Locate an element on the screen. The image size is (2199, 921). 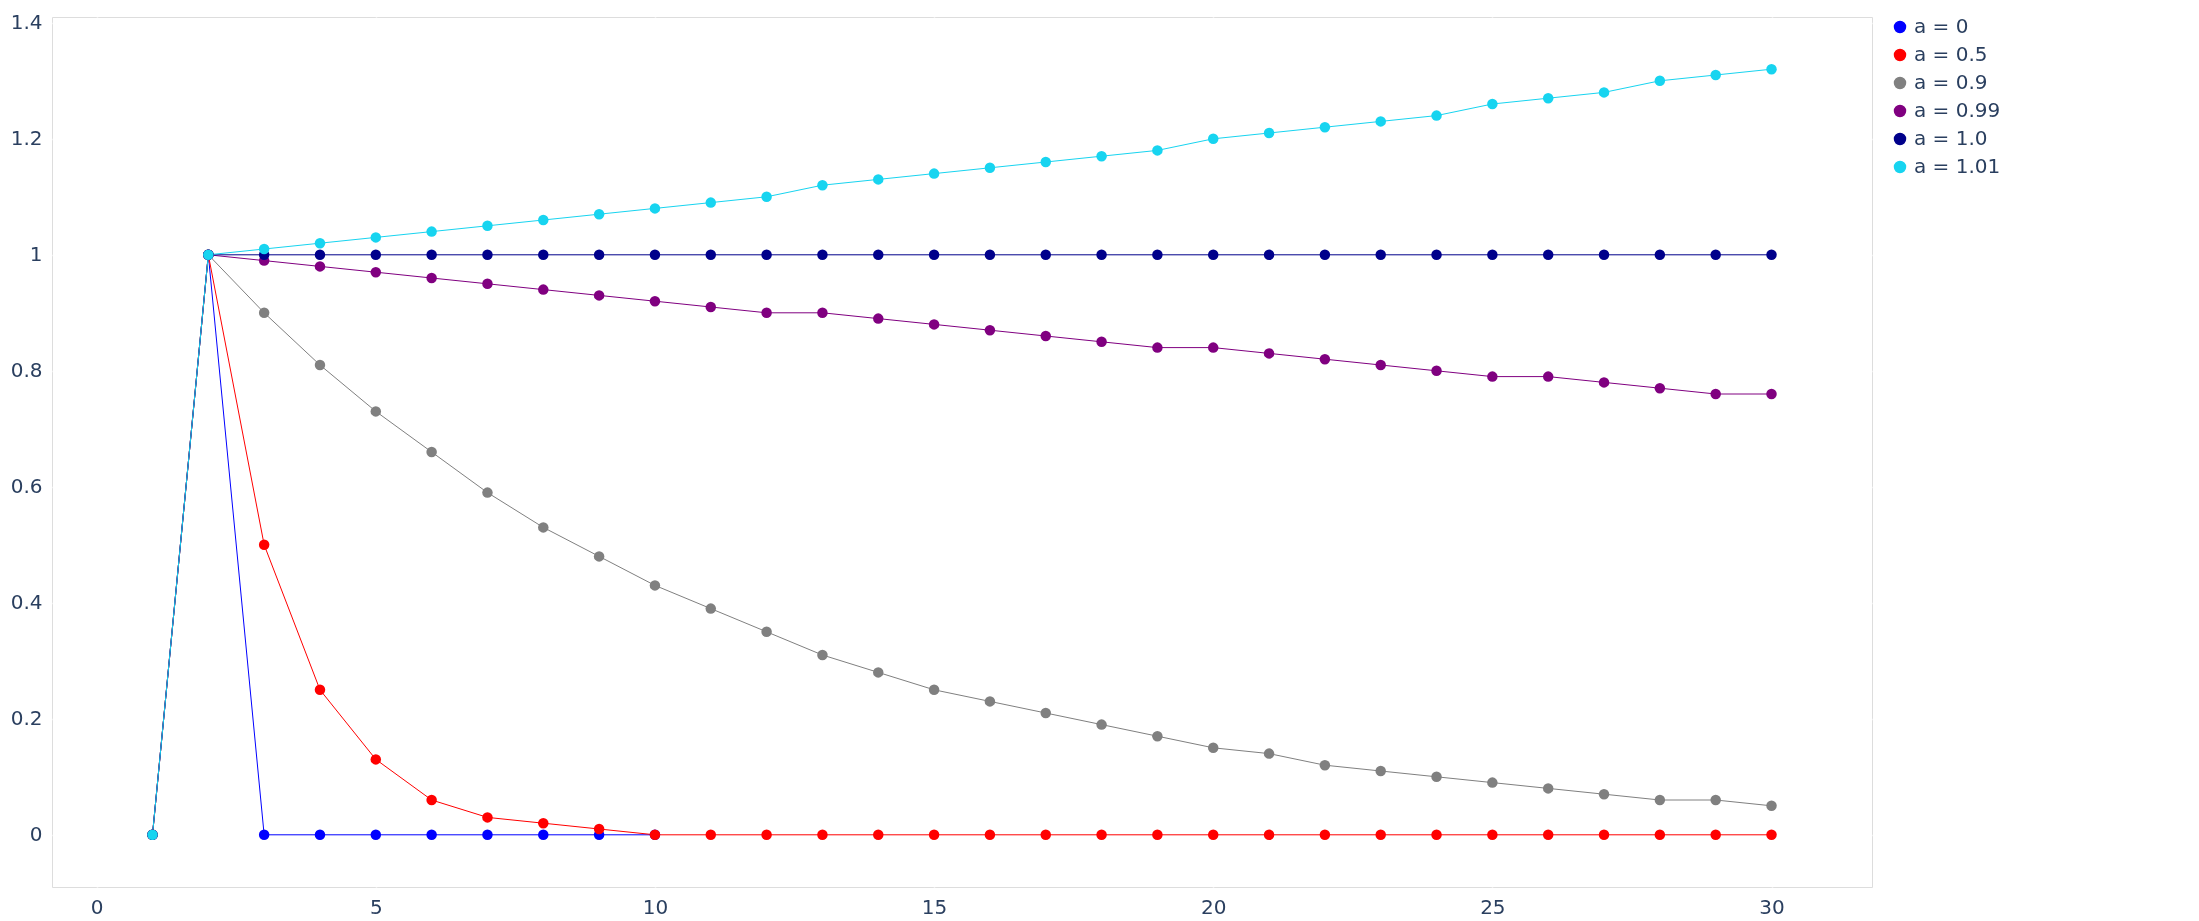
y-tick-label: 1.2 is located at coordinates (26, 138).